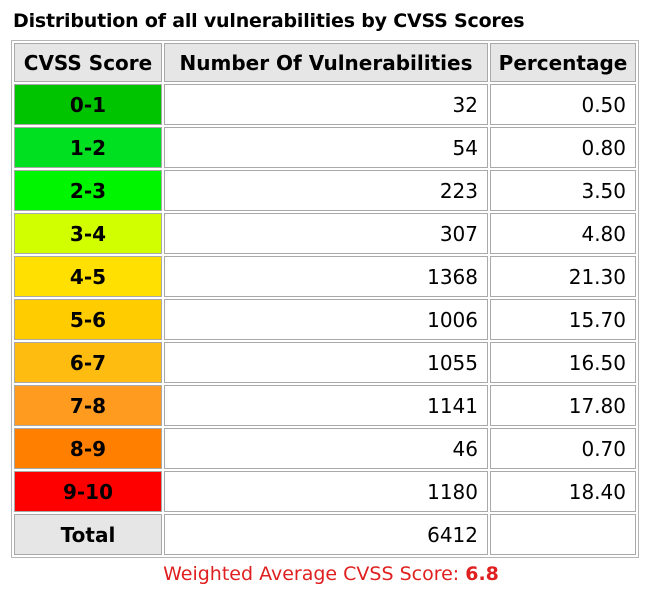 The height and width of the screenshot is (610, 662). Describe the element at coordinates (88, 534) in the screenshot. I see `total-label: Total` at that location.